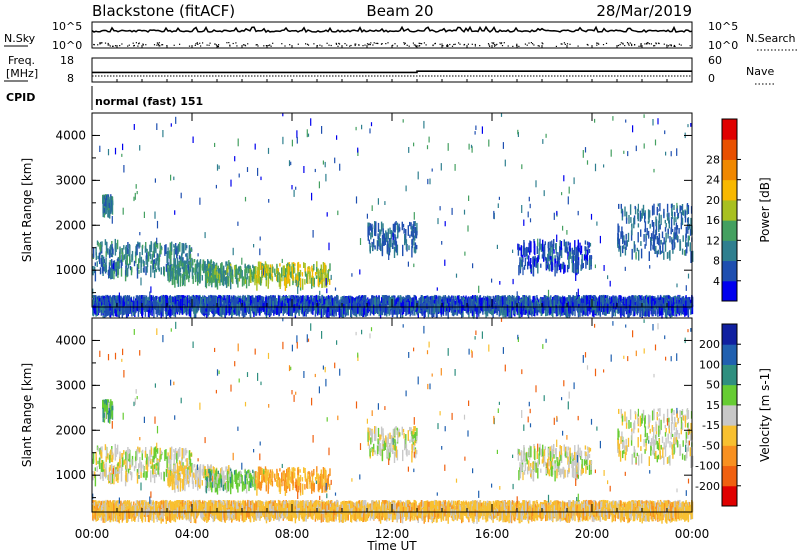  What do you see at coordinates (149, 101) in the screenshot?
I see `cpid-value: normal (fast) 151` at bounding box center [149, 101].